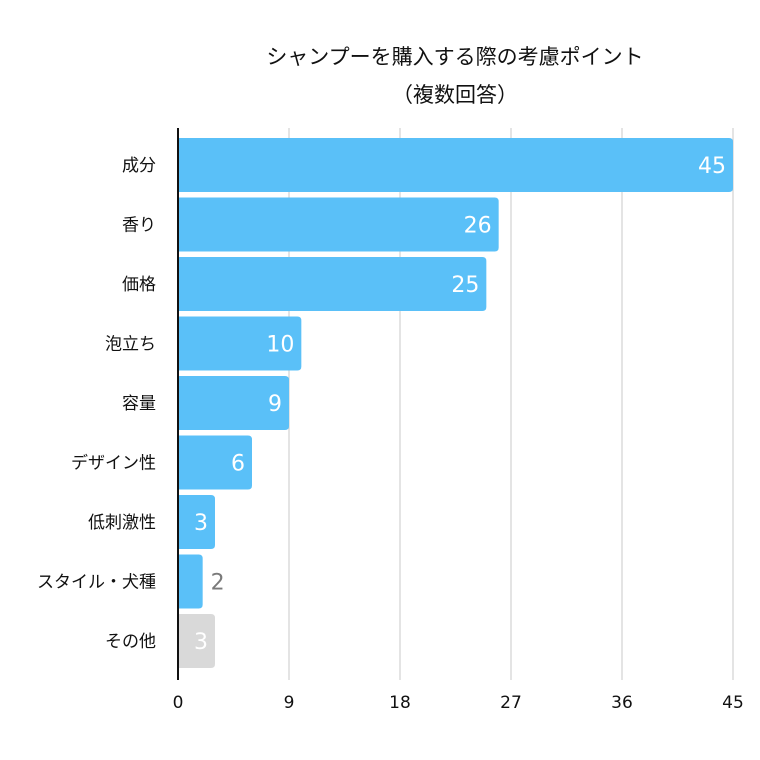 This screenshot has height=760, width=760. I want to click on chart-title-line-2: （複数回答）, so click(455, 95).